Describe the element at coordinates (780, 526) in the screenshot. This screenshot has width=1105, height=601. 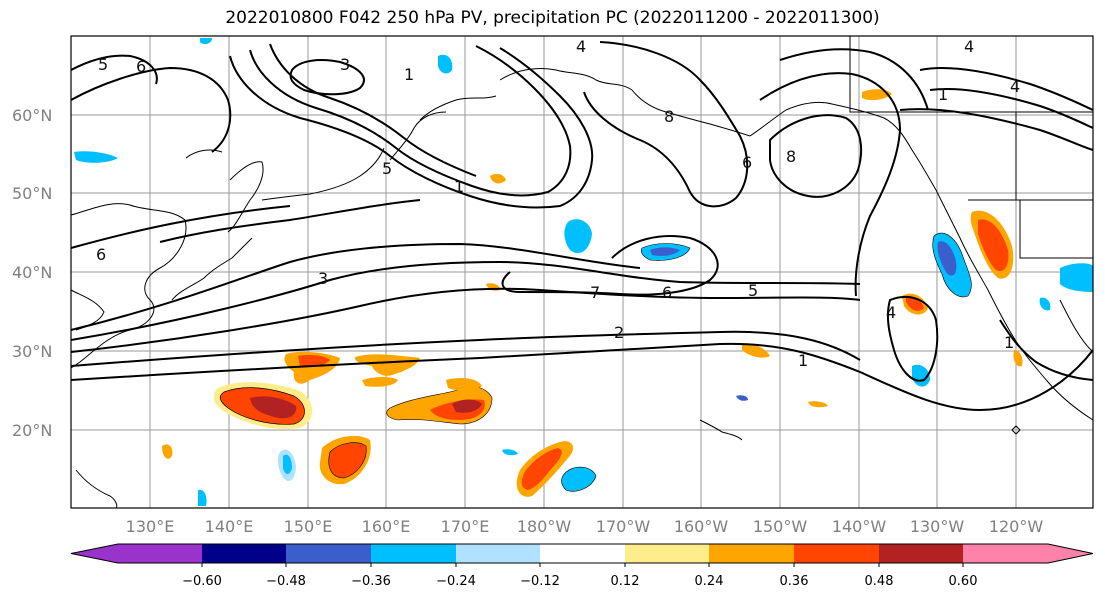
I see `svg-text: 150°W` at that location.